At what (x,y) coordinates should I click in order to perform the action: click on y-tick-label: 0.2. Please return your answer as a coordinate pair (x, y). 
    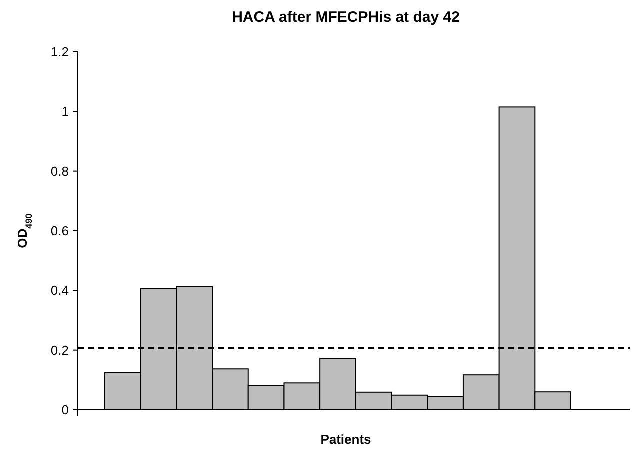
    Looking at the image, I should click on (59, 350).